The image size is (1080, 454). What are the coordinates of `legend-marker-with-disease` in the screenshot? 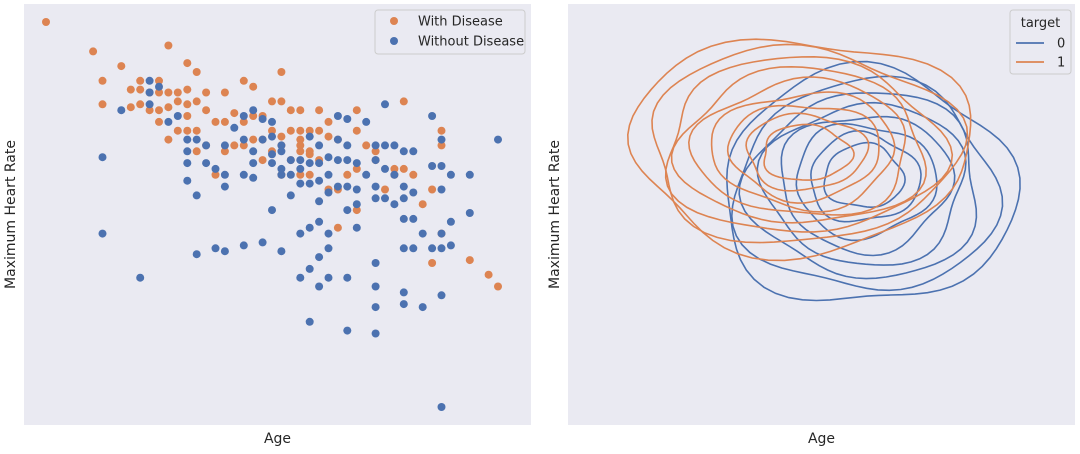 It's located at (394, 21).